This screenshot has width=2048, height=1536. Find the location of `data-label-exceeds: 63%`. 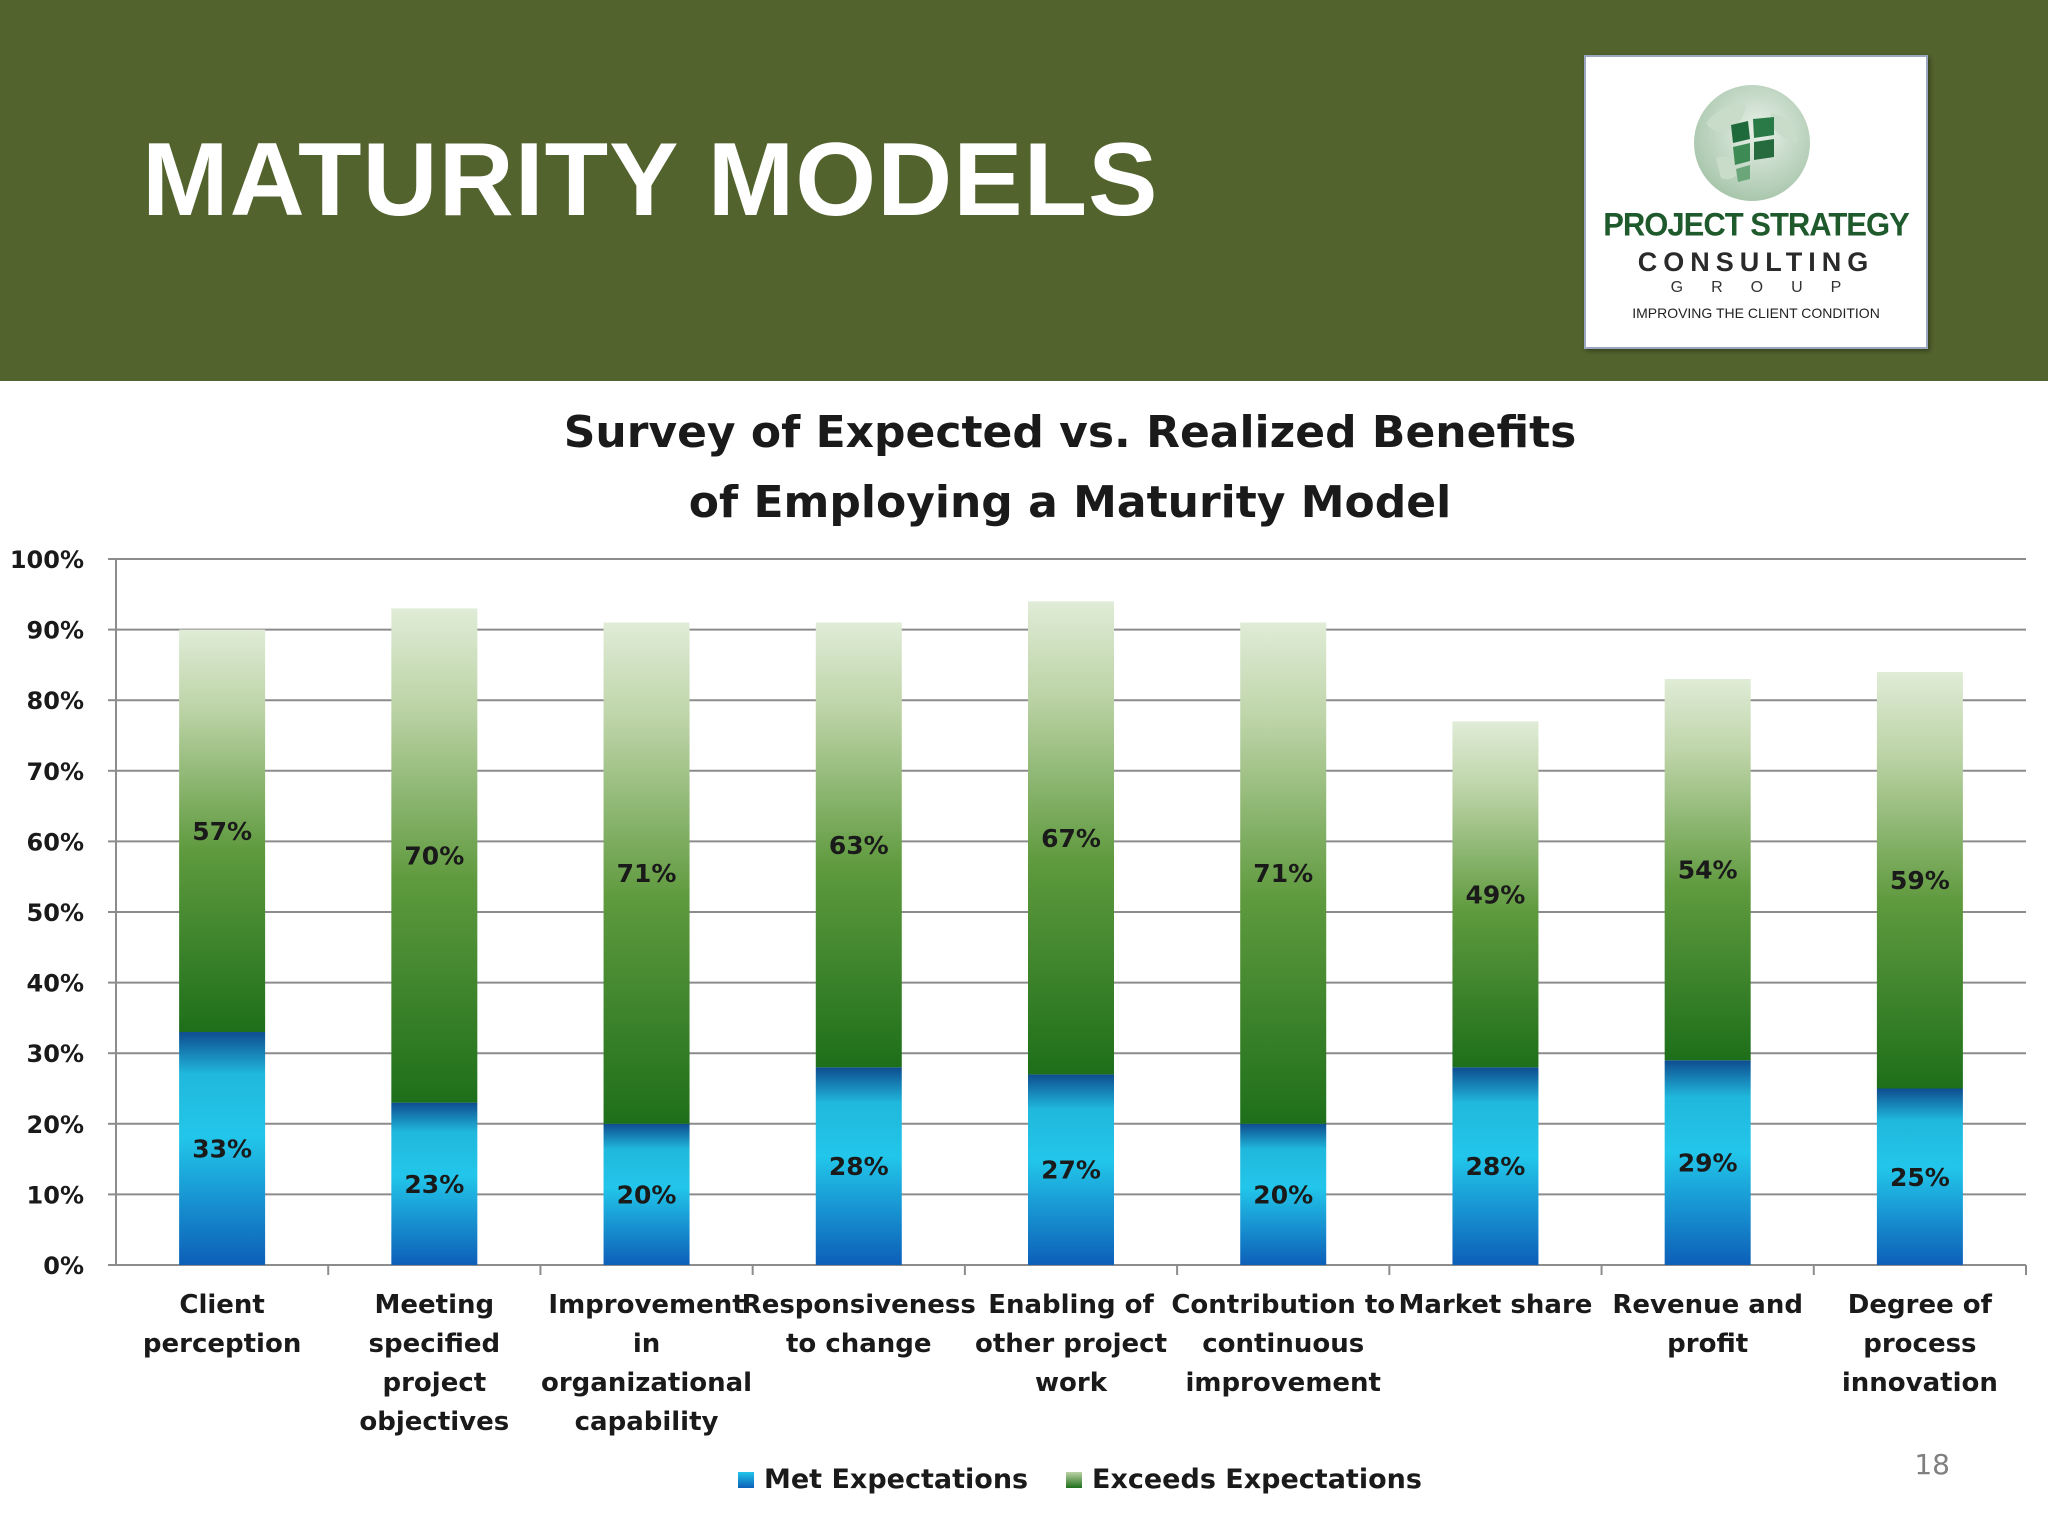

data-label-exceeds: 63% is located at coordinates (859, 845).